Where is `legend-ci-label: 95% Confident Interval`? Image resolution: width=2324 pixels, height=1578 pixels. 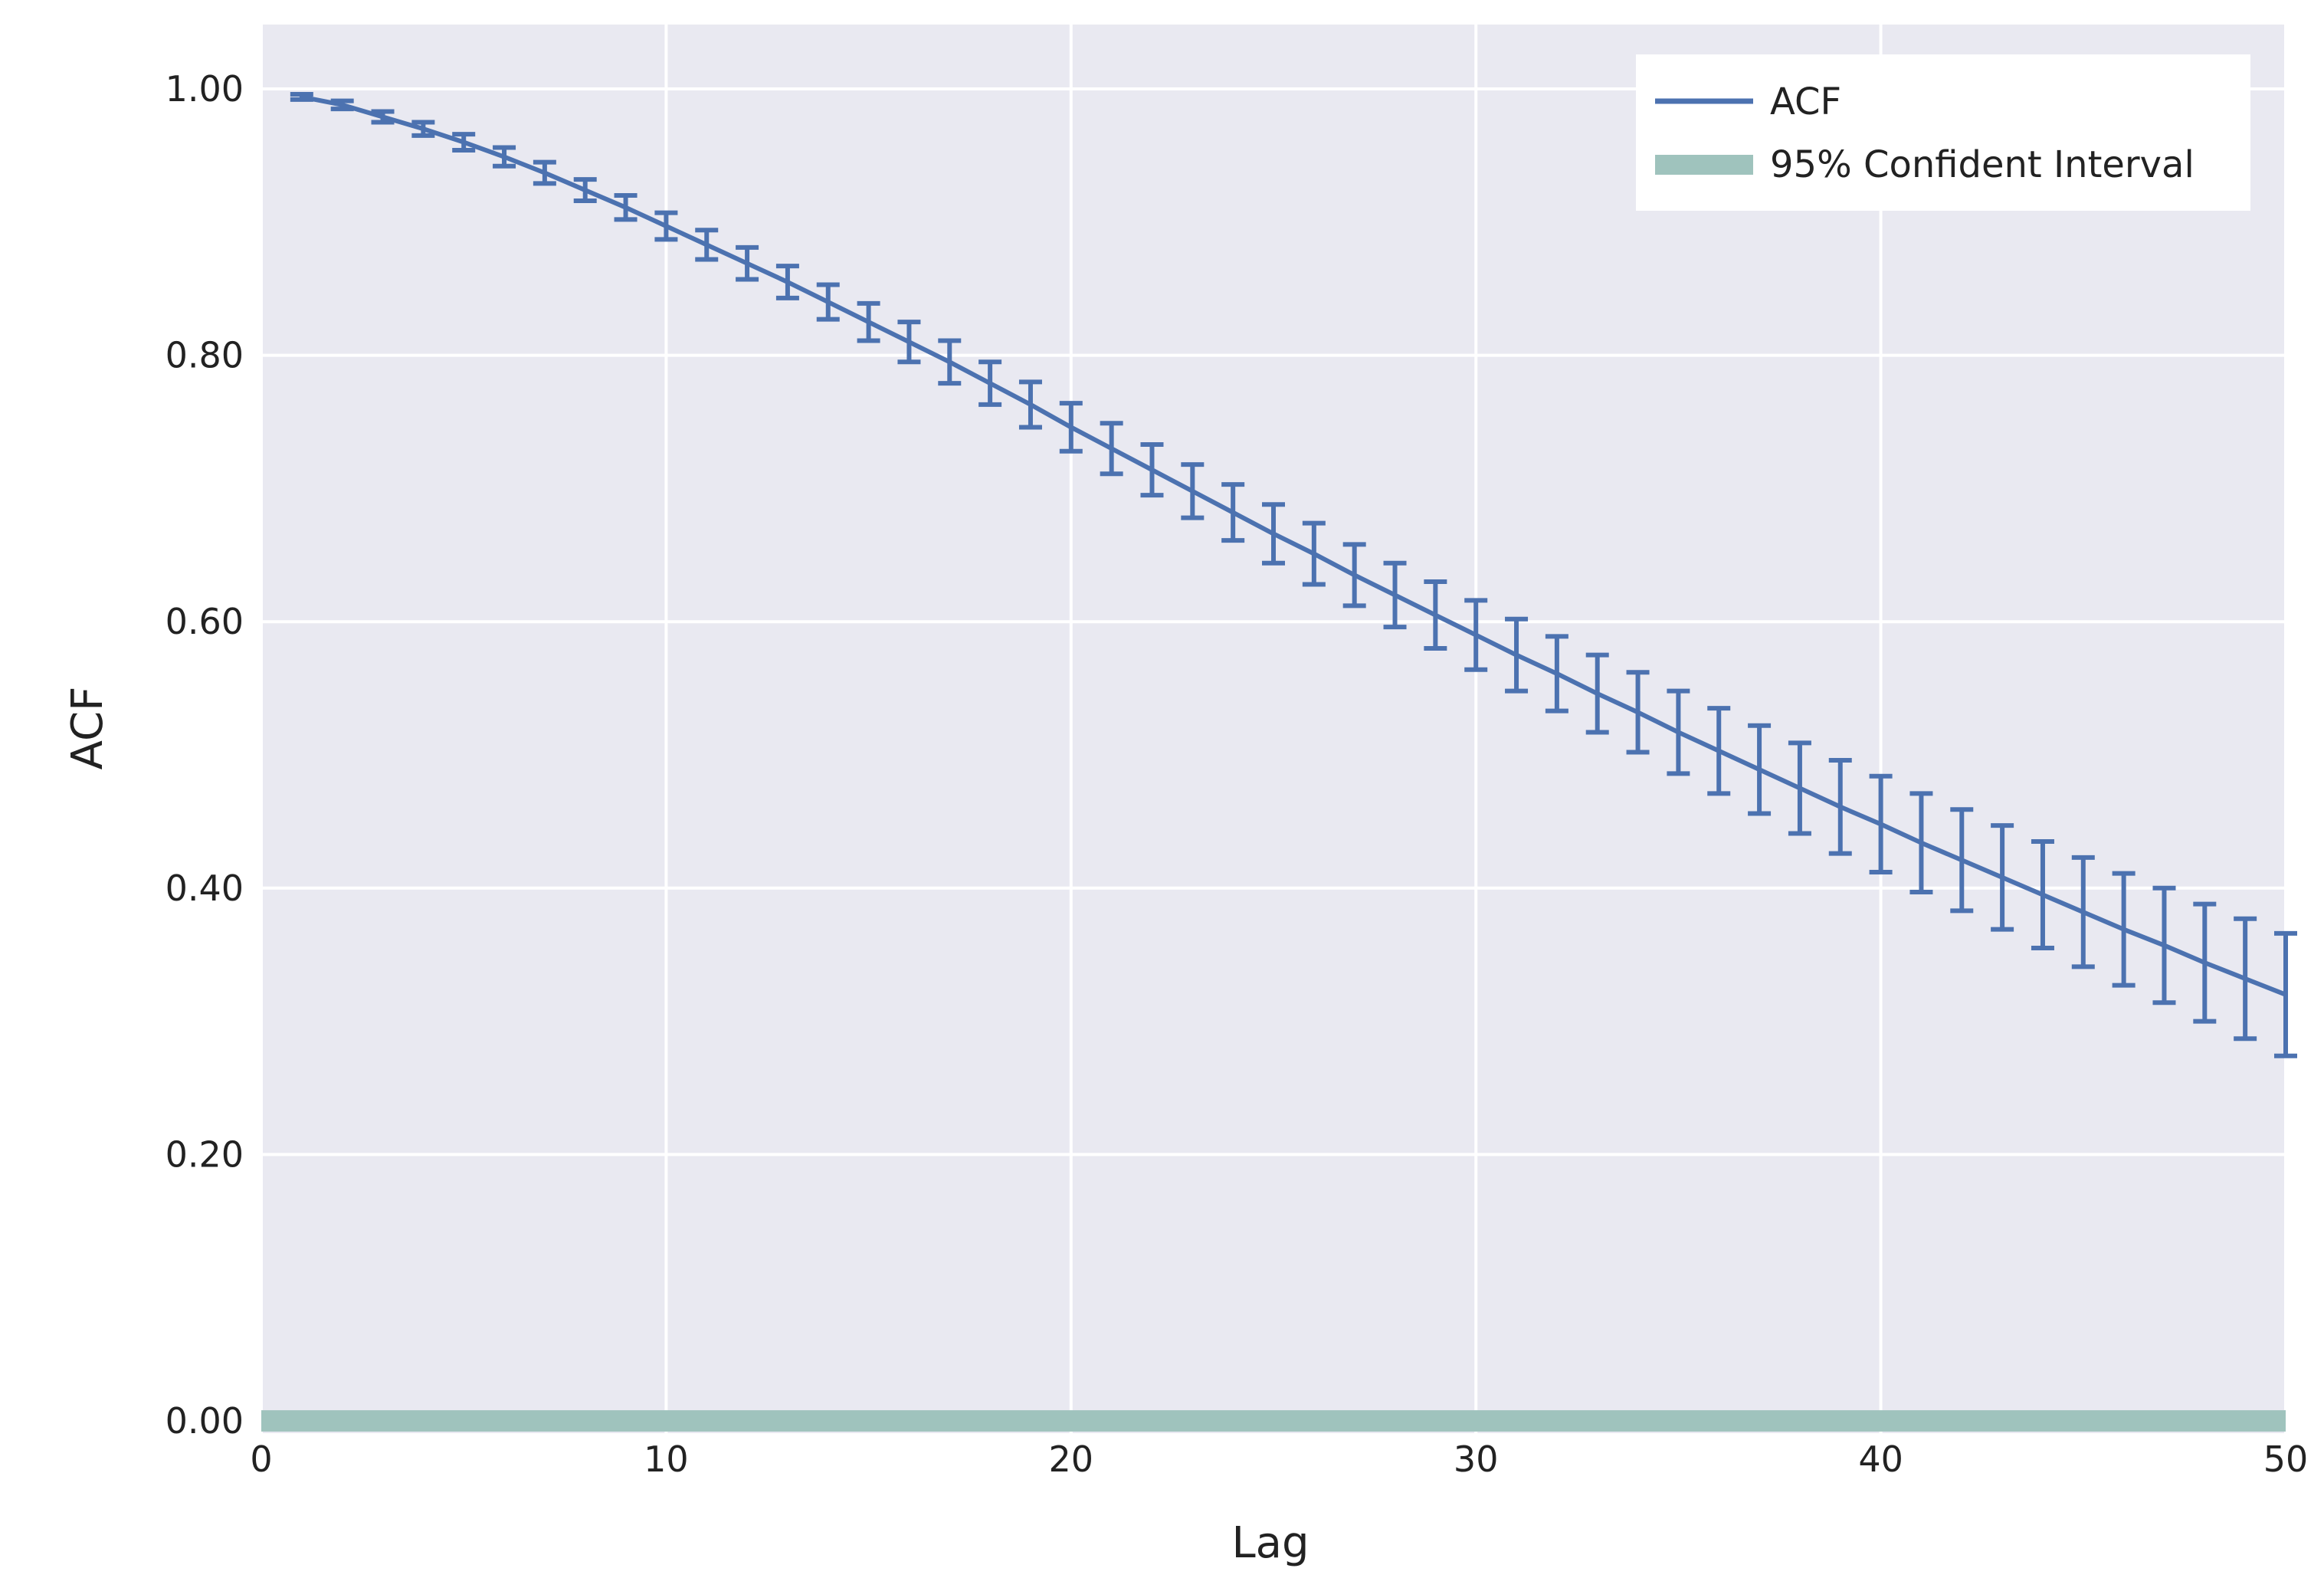
legend-ci-label: 95% Confident Interval is located at coordinates (1982, 164).